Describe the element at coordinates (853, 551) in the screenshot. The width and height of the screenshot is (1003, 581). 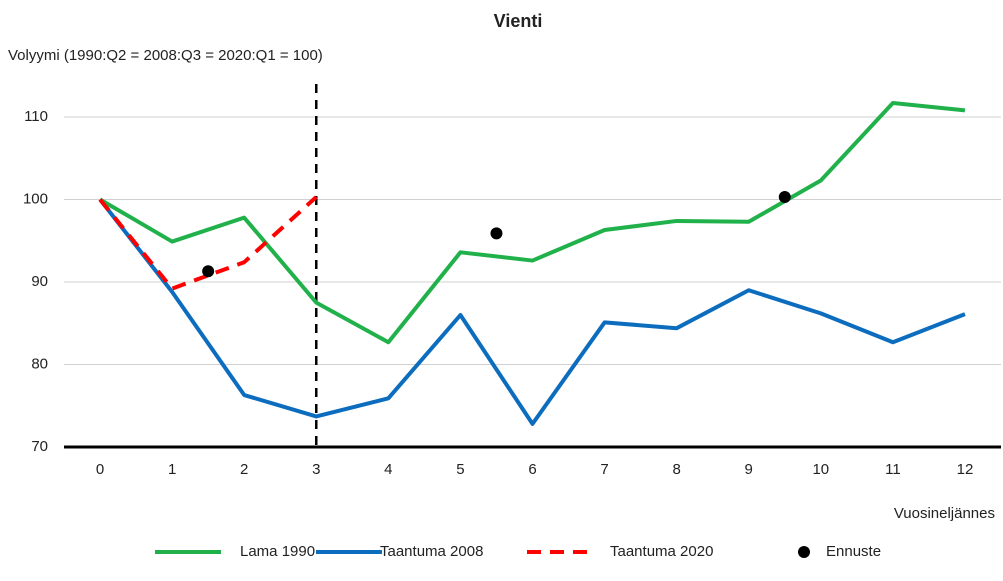
I see `legend-label: Ennuste` at that location.